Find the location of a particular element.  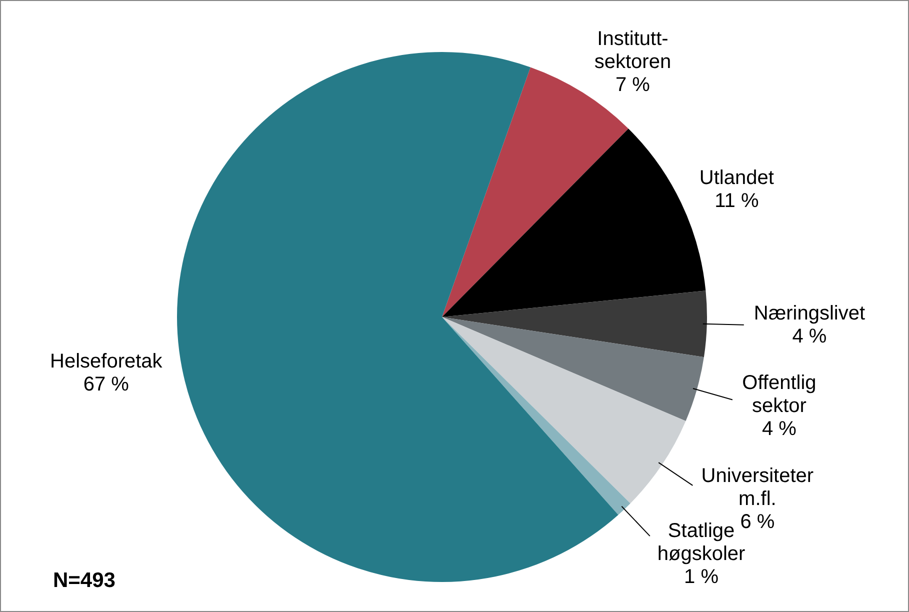

data-label: 67 % is located at coordinates (106, 385).